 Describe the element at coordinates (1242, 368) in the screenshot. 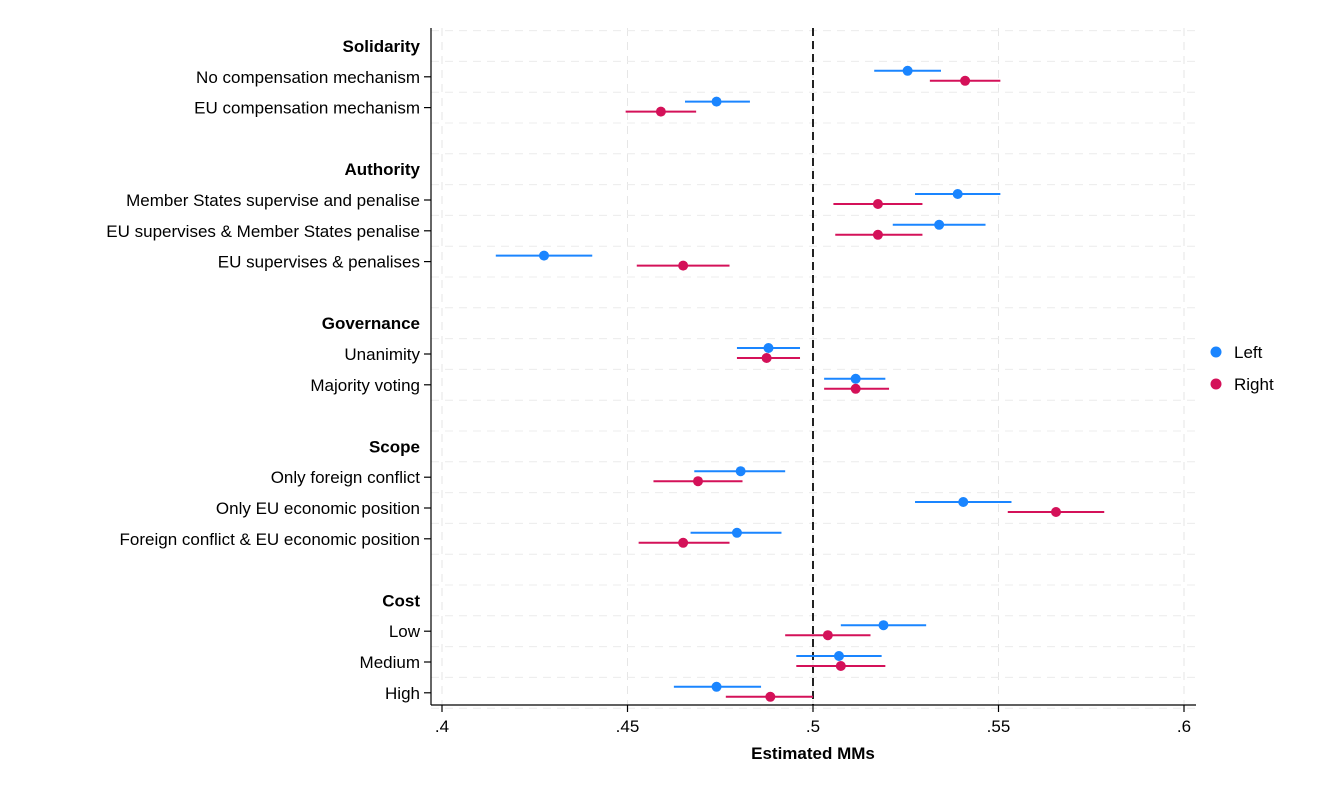

I see `legend: Left Right` at that location.